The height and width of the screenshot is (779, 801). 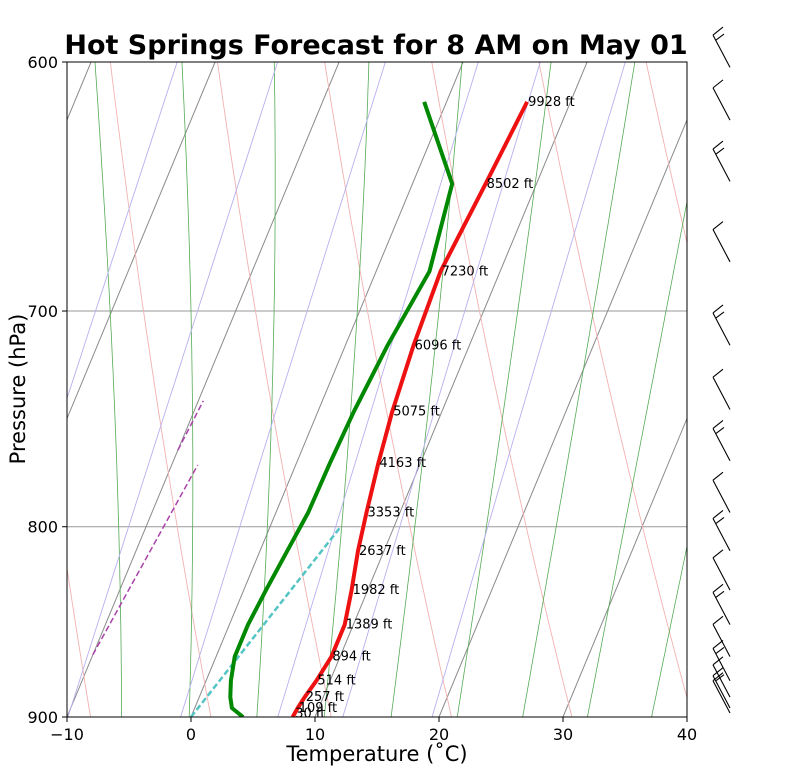 I want to click on height-label: 7230 ft, so click(x=465, y=271).